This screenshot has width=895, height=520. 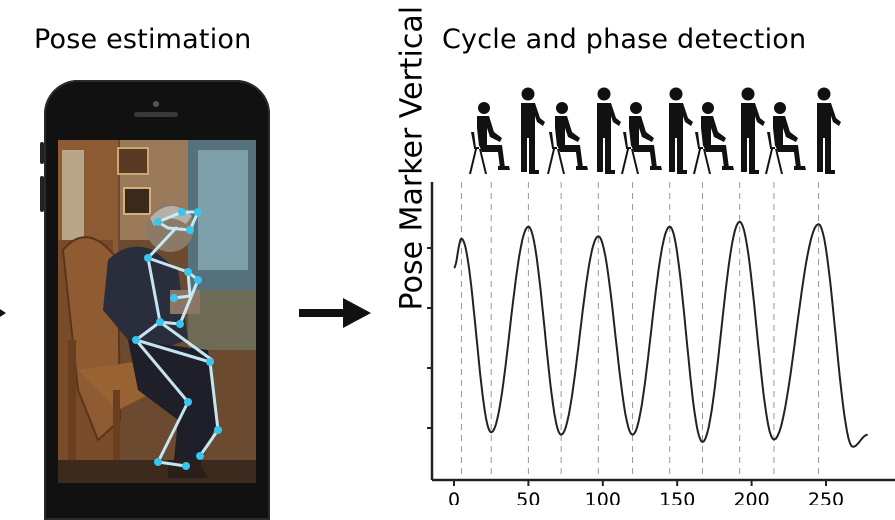 What do you see at coordinates (454, 497) in the screenshot?
I see `x-tick-label: 0` at bounding box center [454, 497].